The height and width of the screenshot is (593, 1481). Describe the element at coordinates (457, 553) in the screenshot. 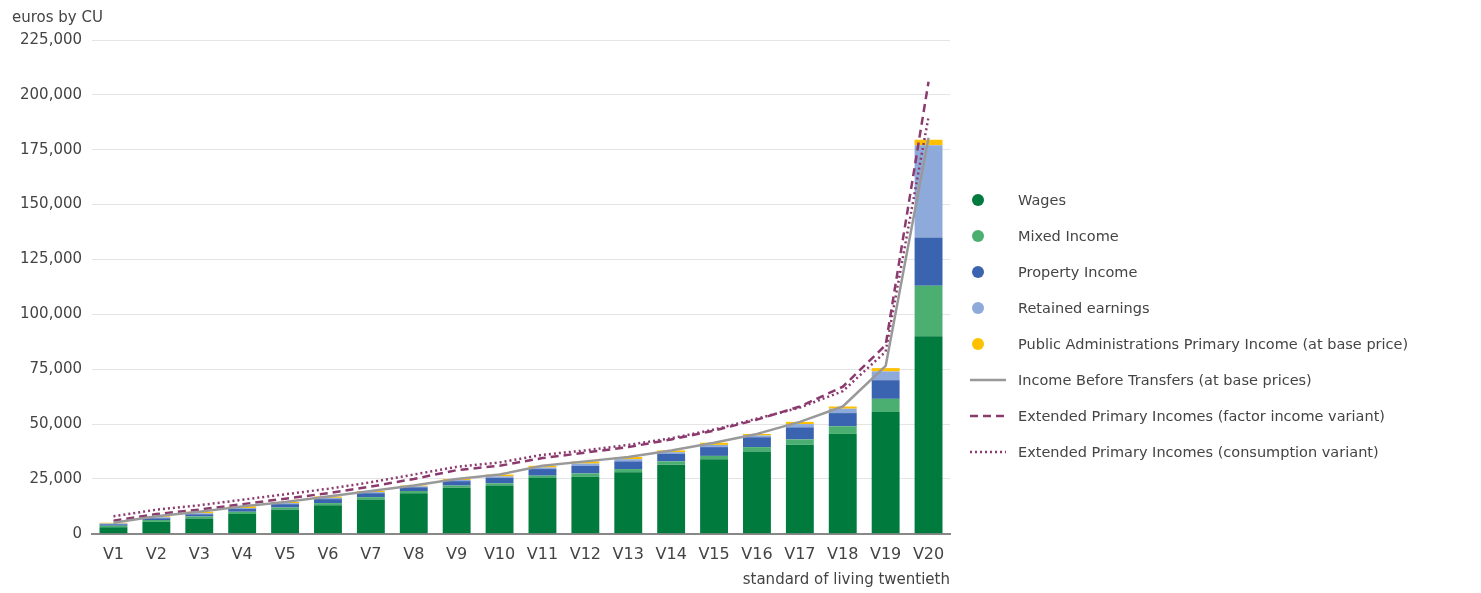

I see `x-tick-label: V9` at that location.